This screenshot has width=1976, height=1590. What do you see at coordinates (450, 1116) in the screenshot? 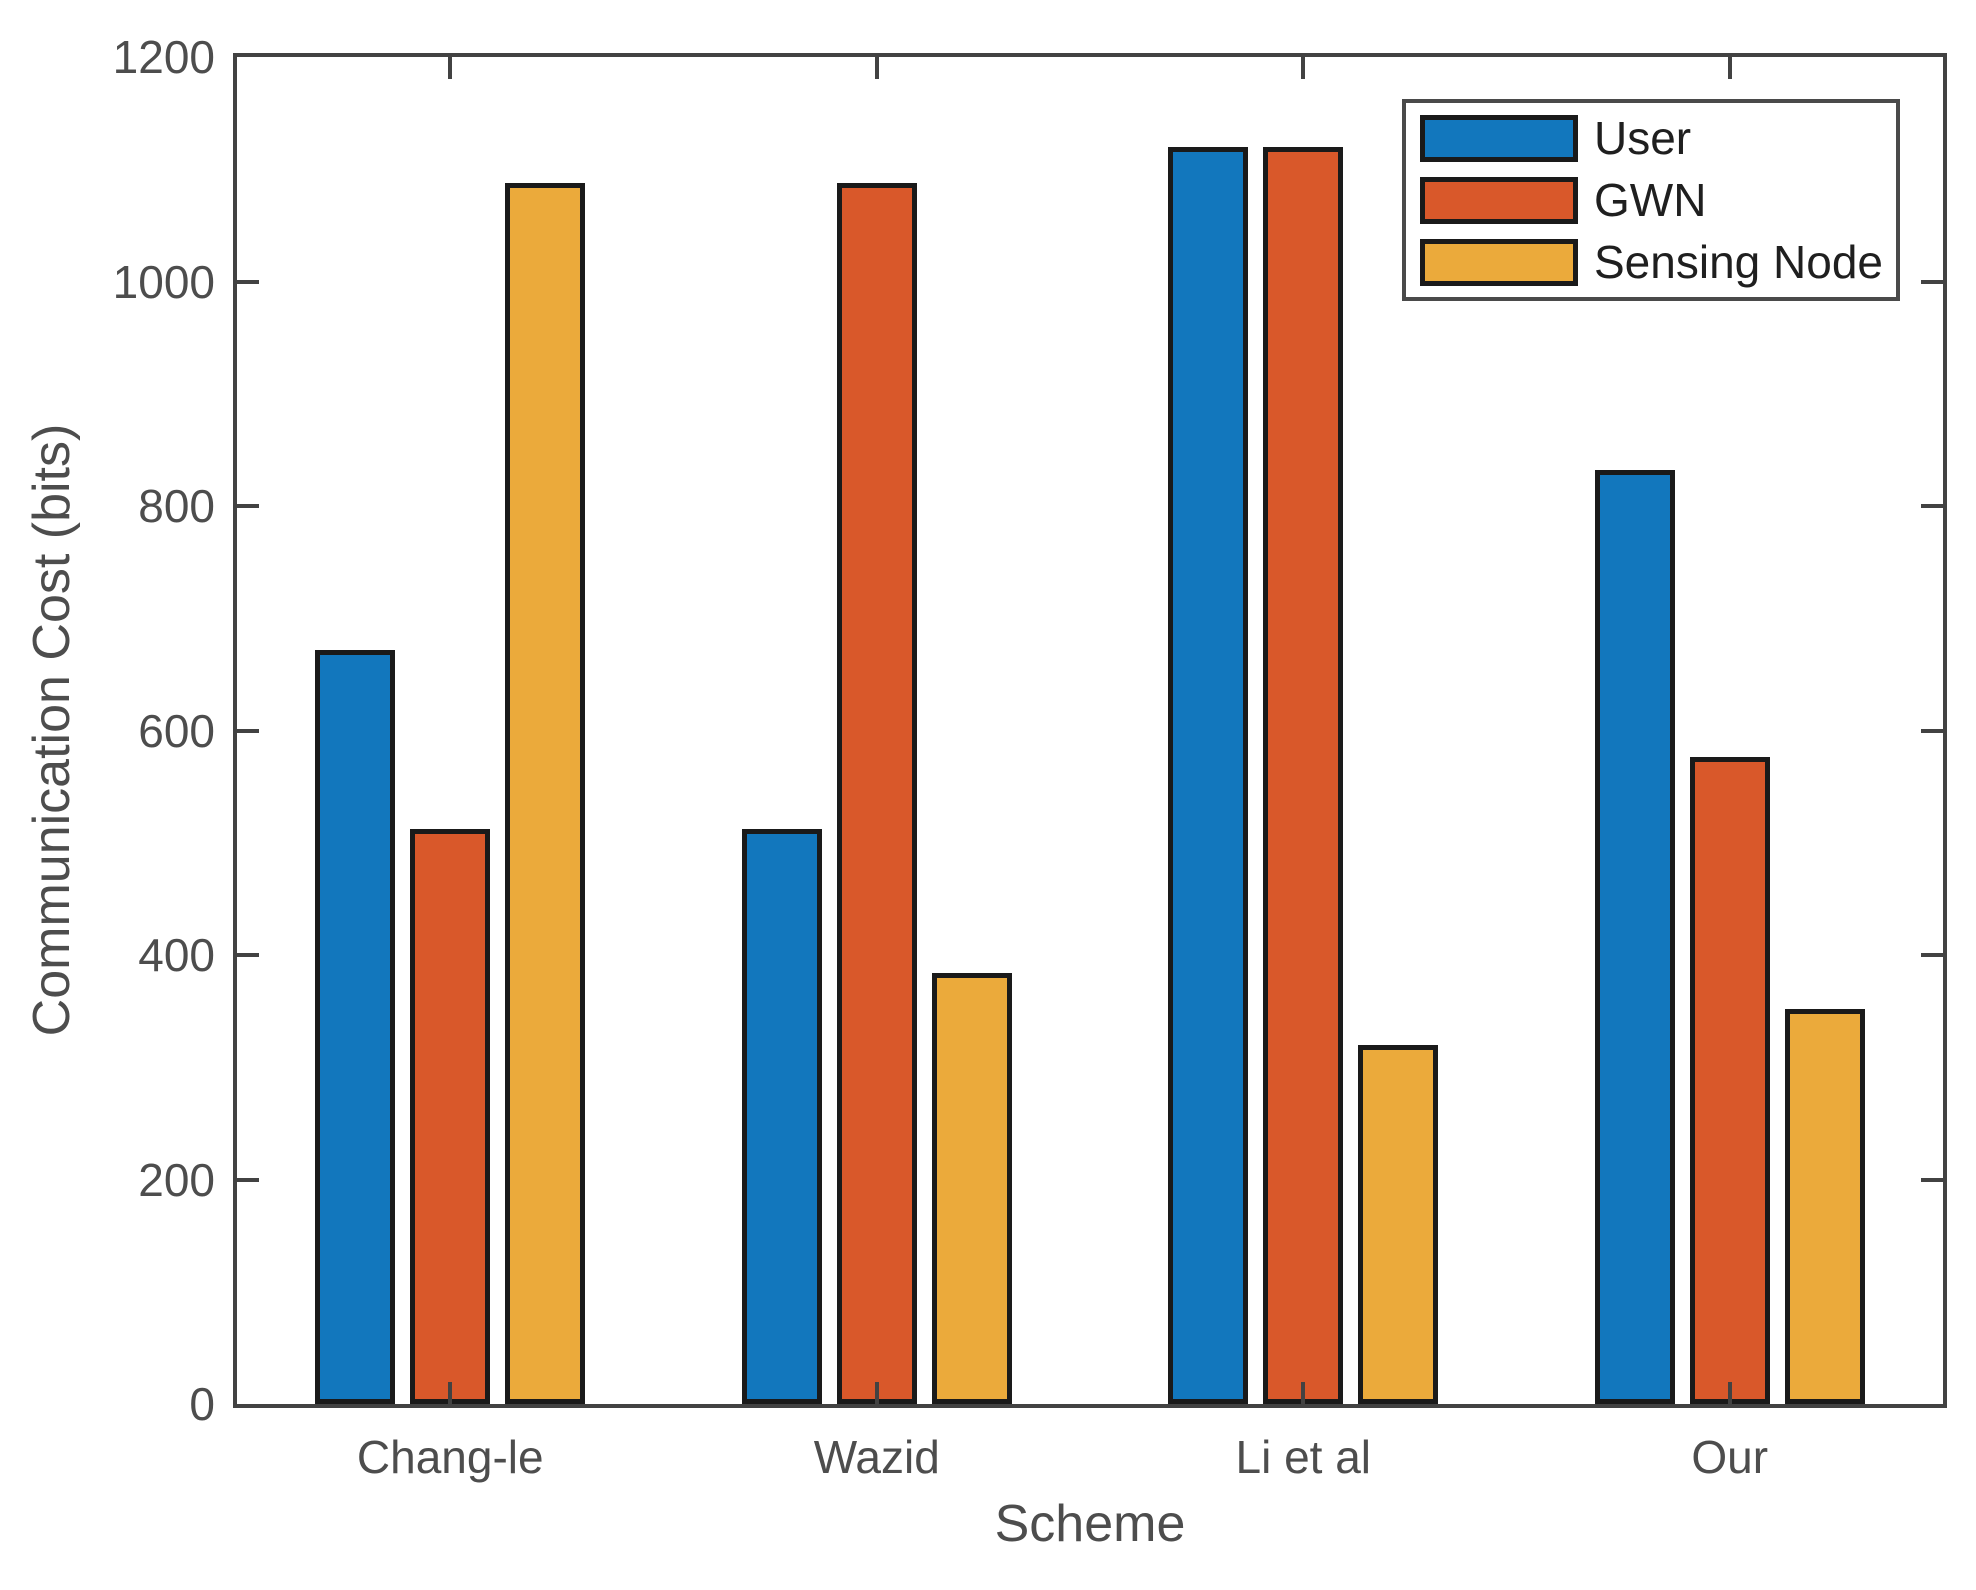
I see `bar-gwn-chang-le` at bounding box center [450, 1116].